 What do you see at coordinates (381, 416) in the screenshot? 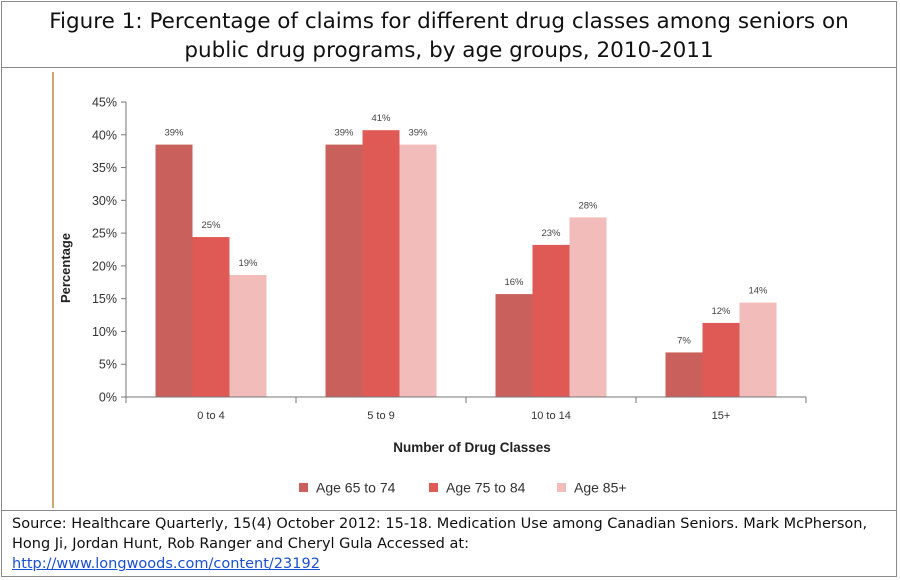
I see `x-tick-label: 5 to 9` at bounding box center [381, 416].